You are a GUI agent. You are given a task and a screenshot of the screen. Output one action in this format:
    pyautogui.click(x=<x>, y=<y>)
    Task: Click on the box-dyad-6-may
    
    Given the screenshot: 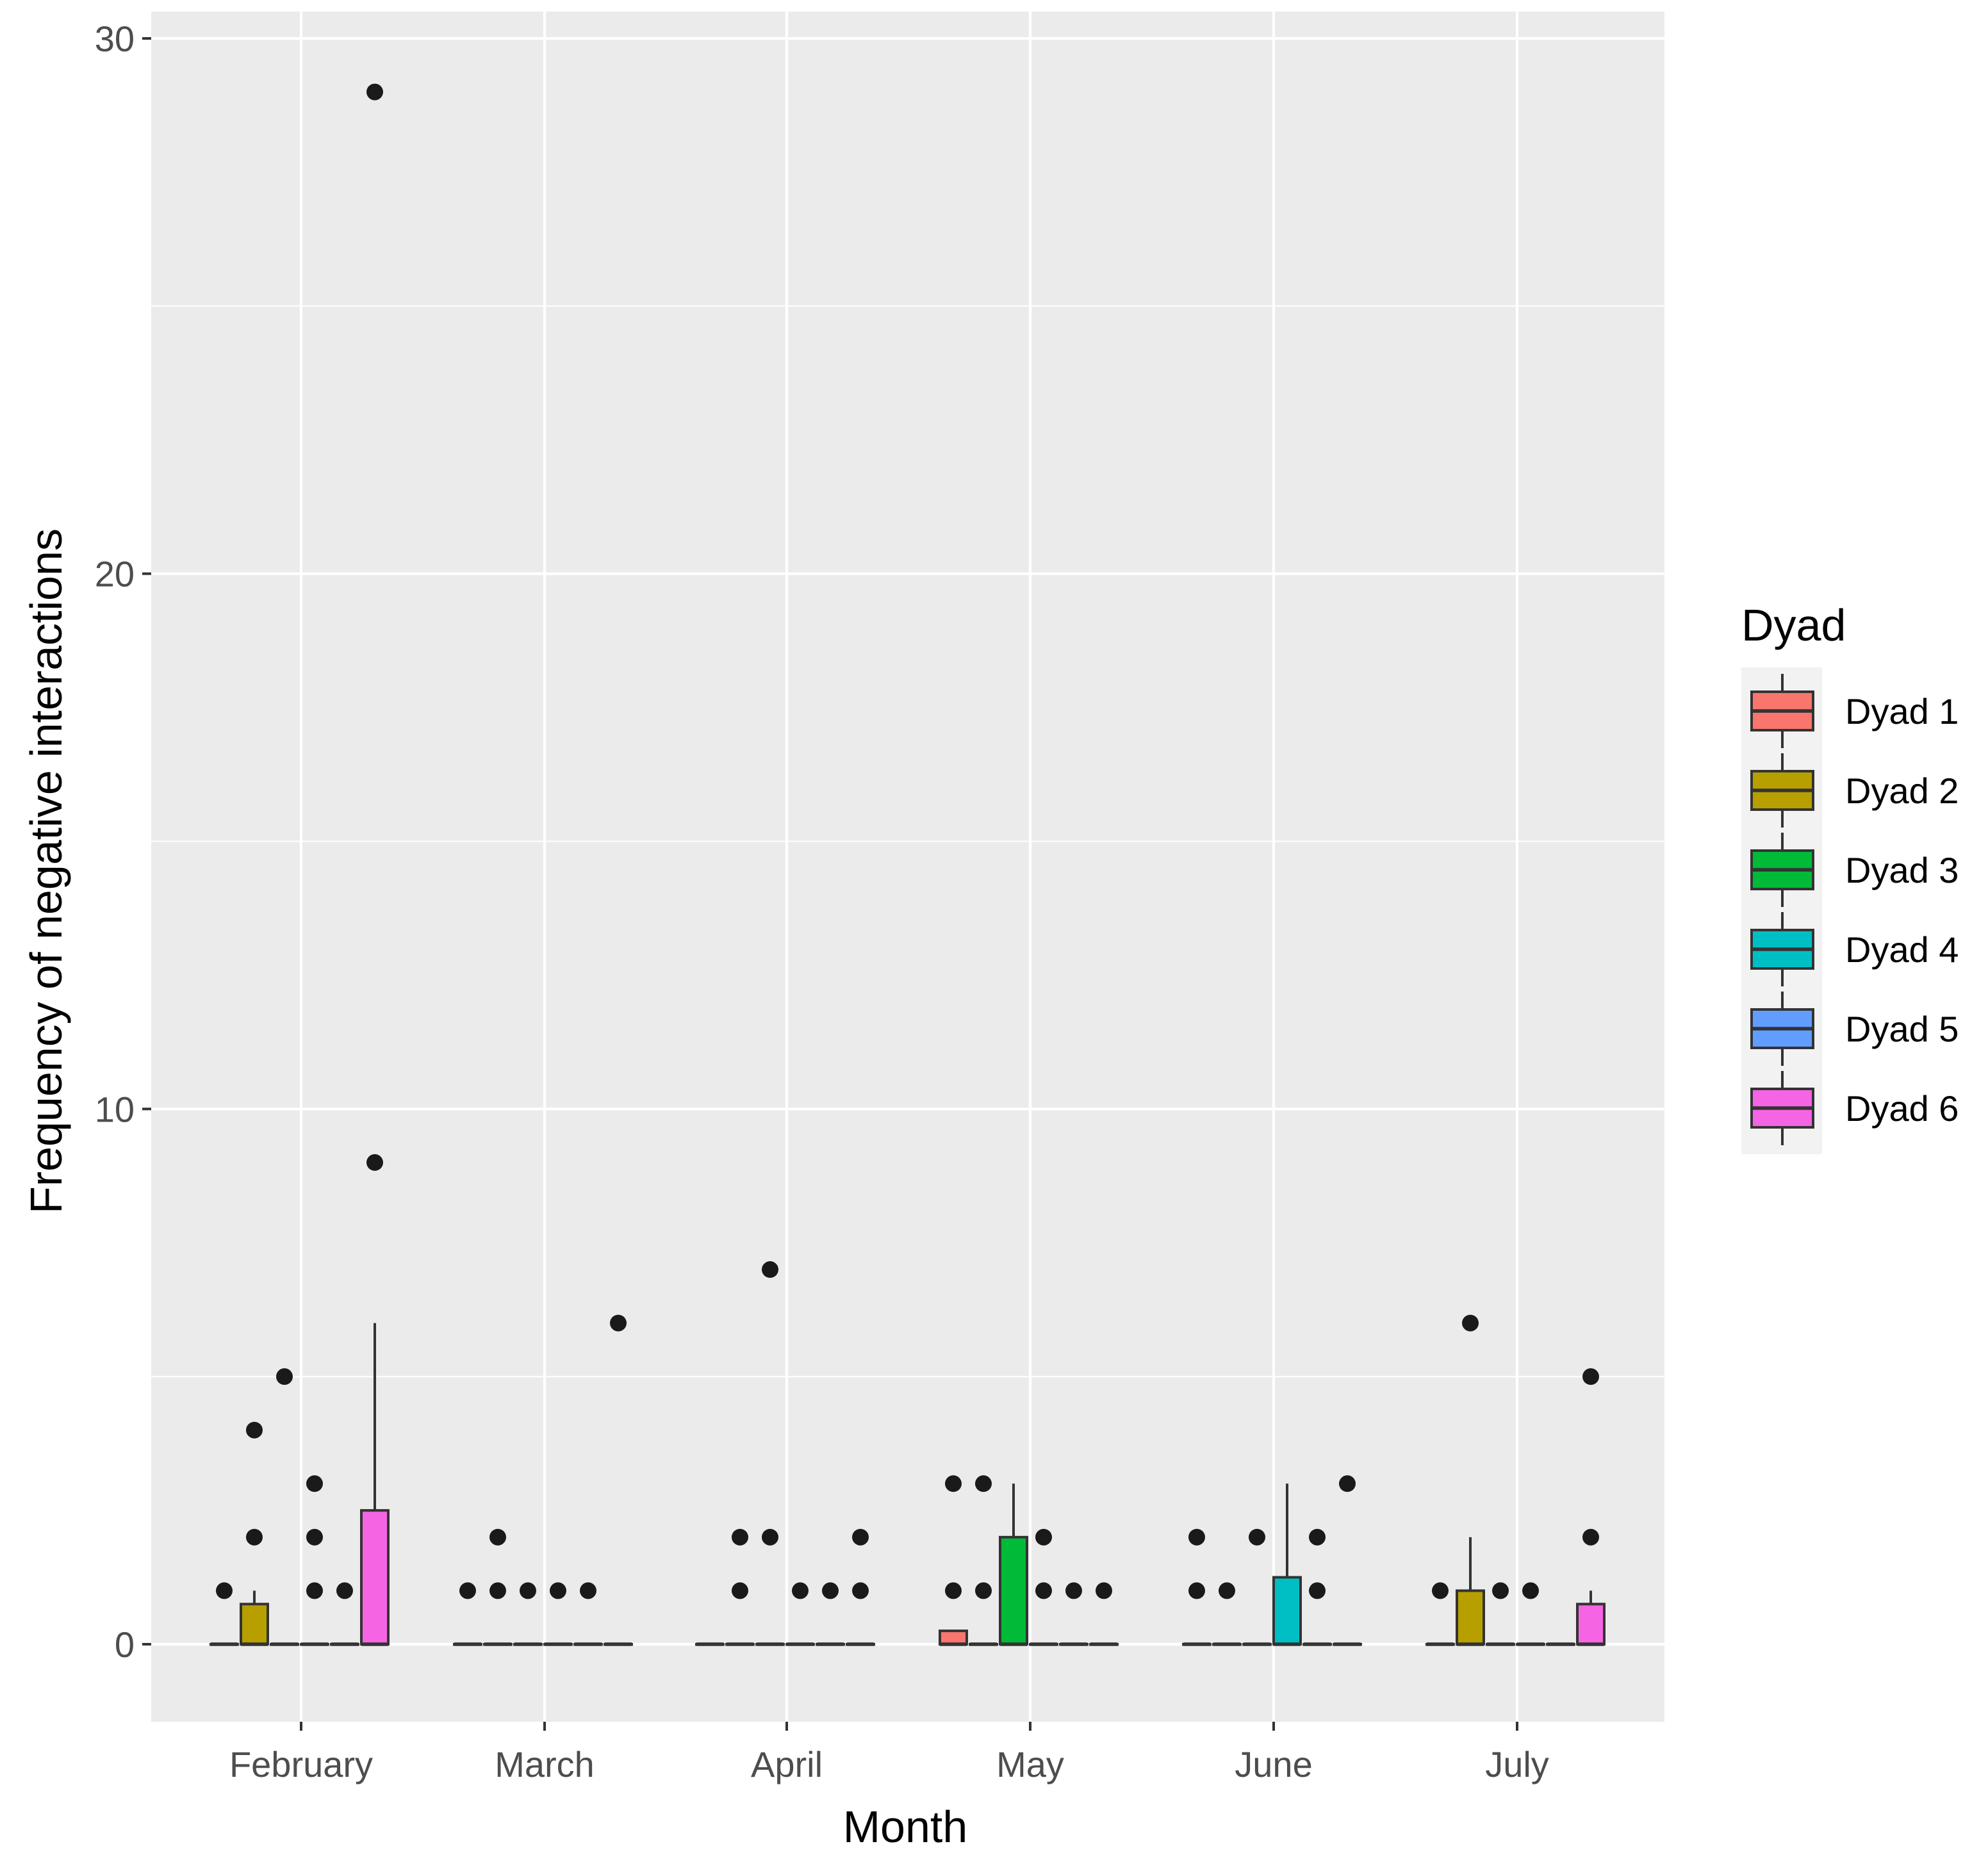 What is the action you would take?
    pyautogui.click(x=1104, y=1614)
    